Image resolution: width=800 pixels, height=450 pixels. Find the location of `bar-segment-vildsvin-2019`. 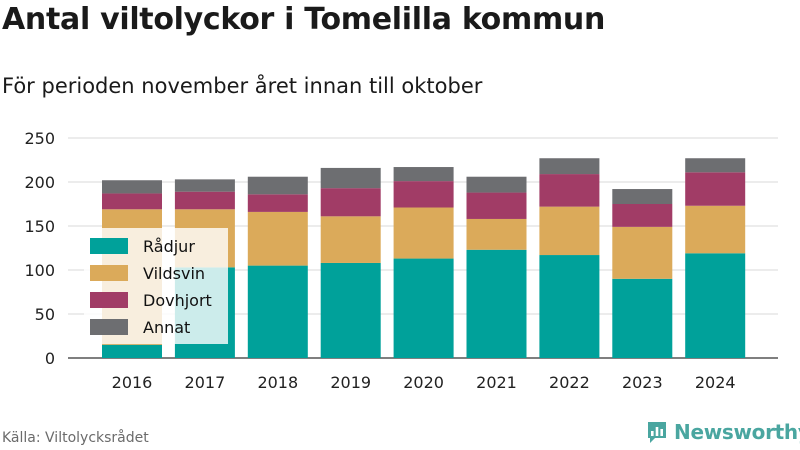

bar-segment-vildsvin-2019 is located at coordinates (350, 239).